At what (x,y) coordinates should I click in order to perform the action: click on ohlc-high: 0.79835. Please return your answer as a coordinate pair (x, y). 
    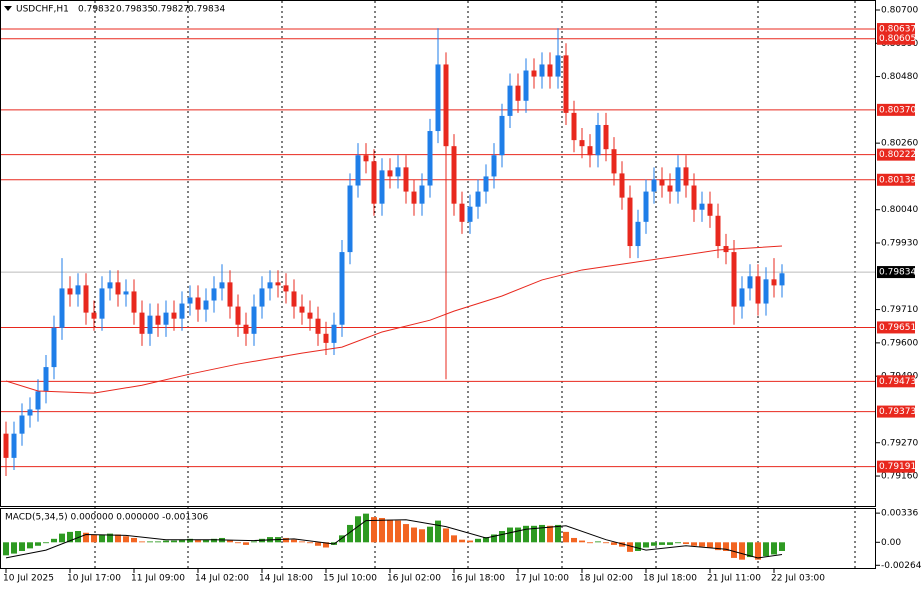
    Looking at the image, I should click on (134, 10).